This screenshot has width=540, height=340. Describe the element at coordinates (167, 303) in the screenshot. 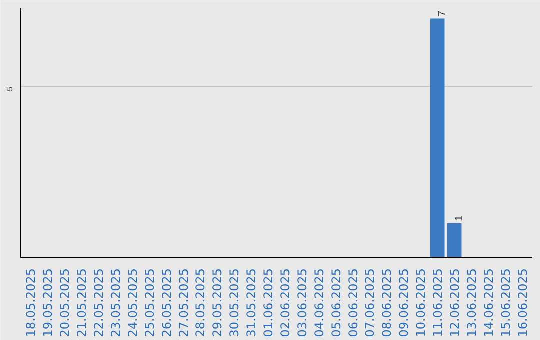

I see `x-tick-label: 26.05.2025` at that location.